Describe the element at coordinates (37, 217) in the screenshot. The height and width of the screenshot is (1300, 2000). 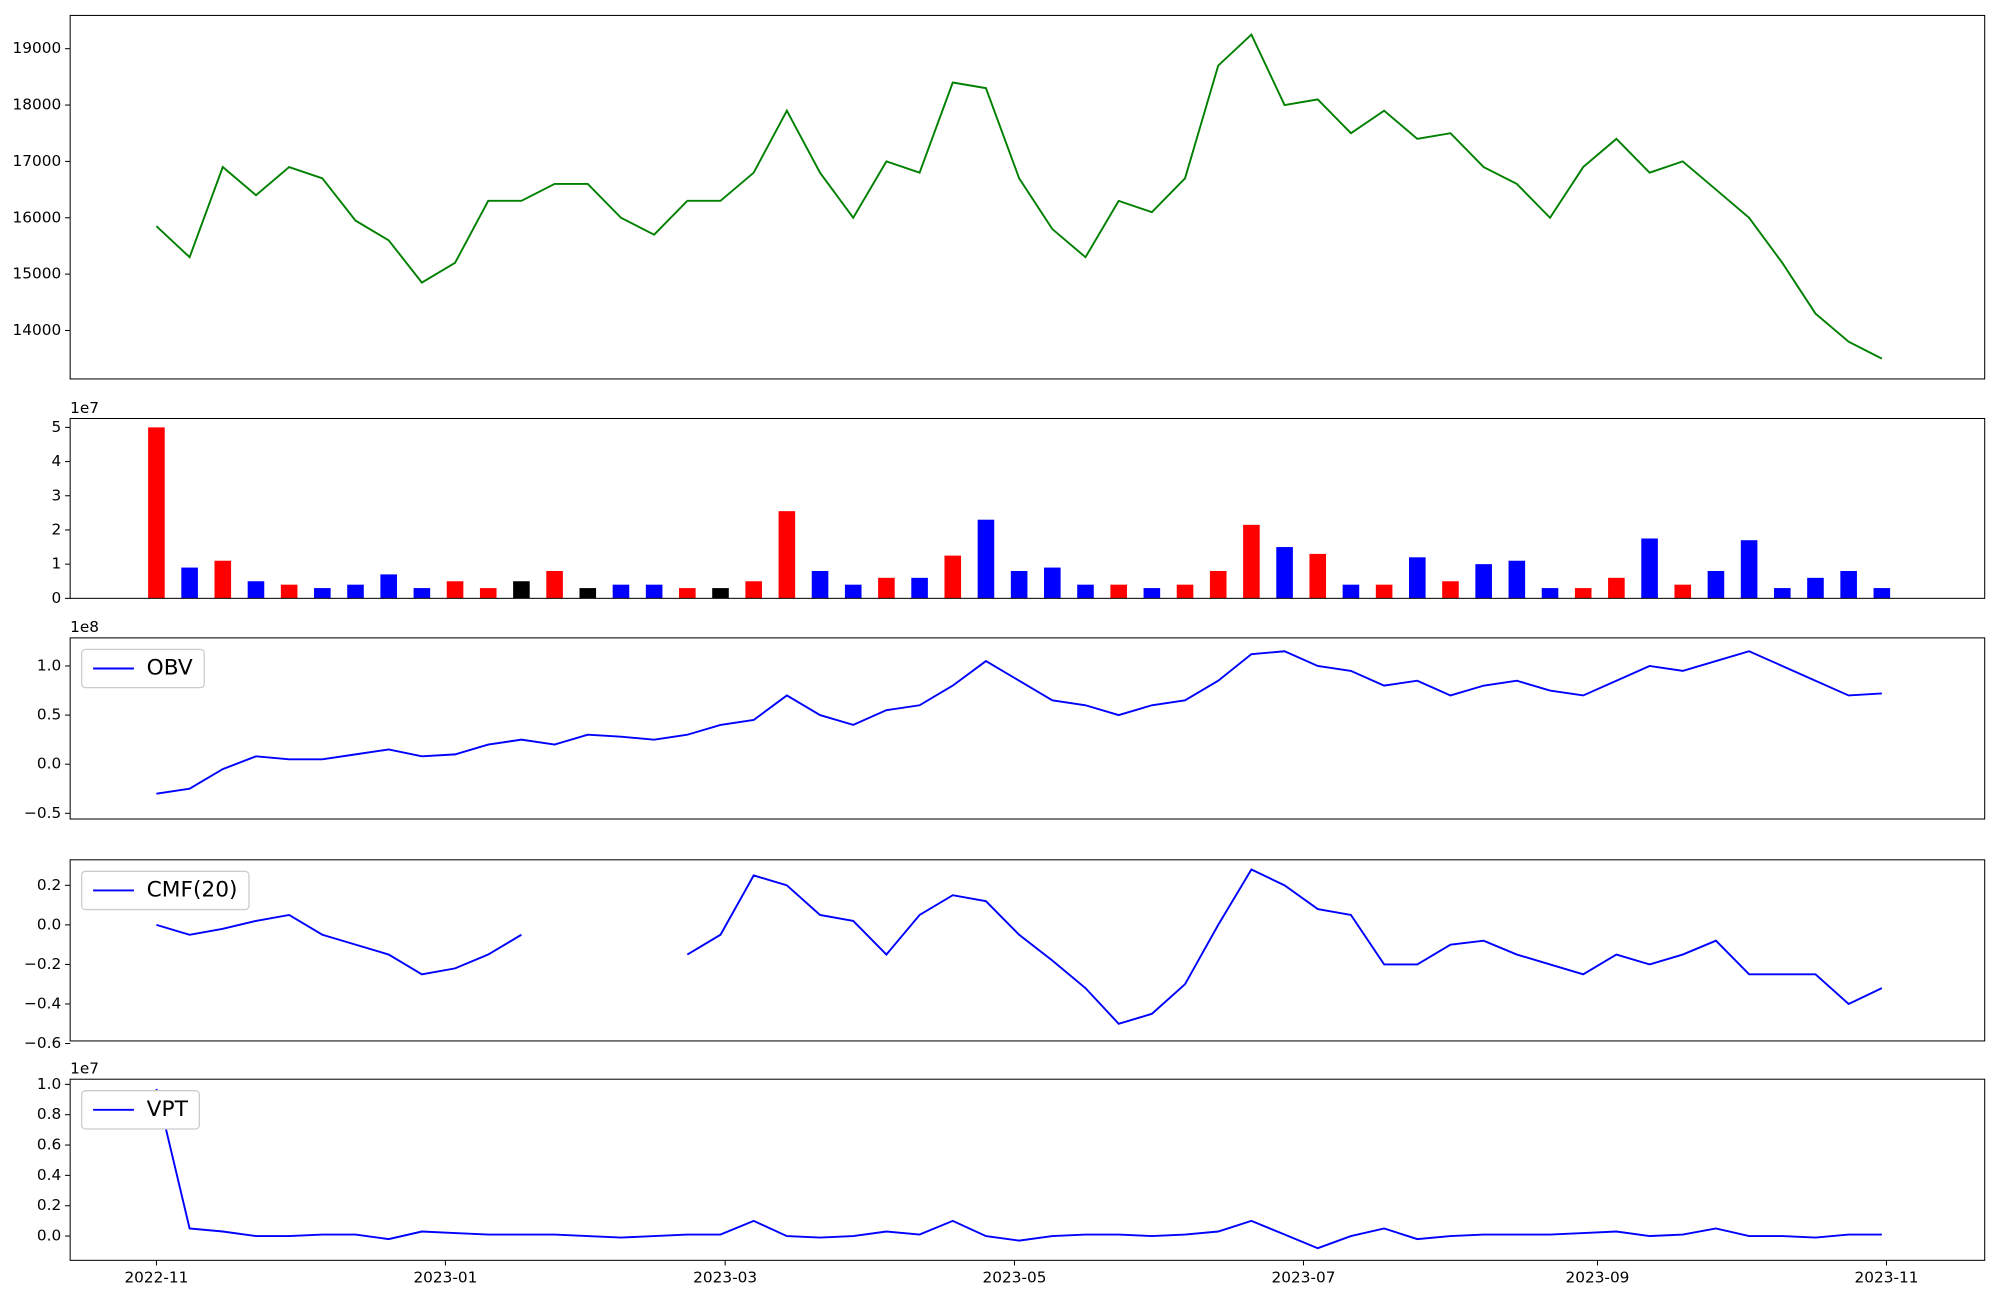
I see `y-tick-label: 16000` at that location.